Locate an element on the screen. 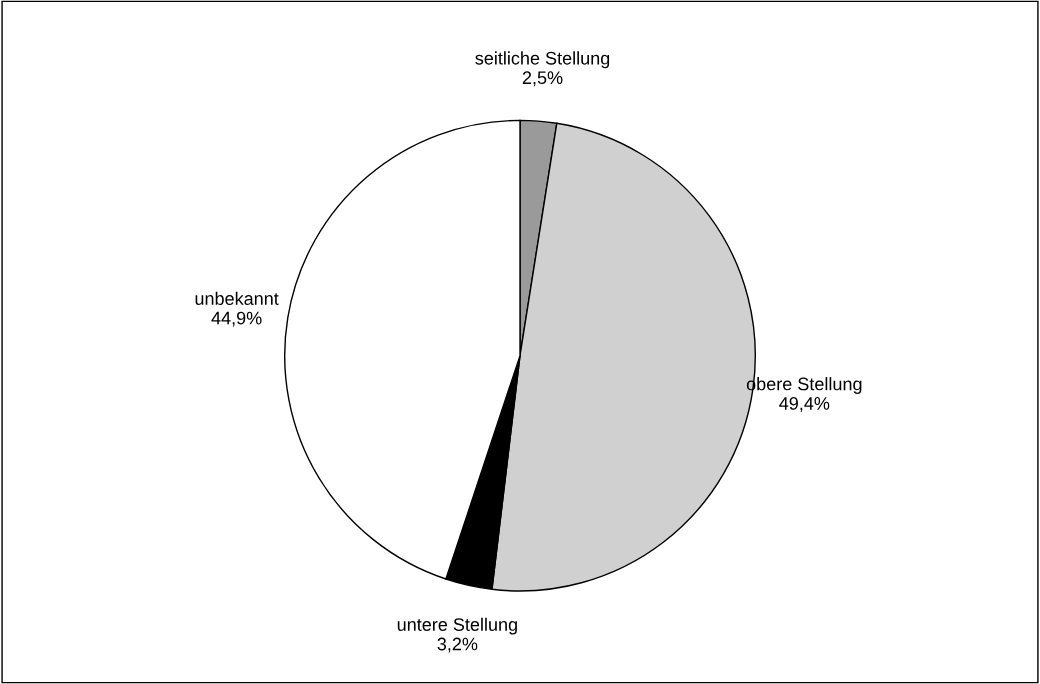 Image resolution: width=1040 pixels, height=684 pixels. slice-label: unbekannt is located at coordinates (237, 298).